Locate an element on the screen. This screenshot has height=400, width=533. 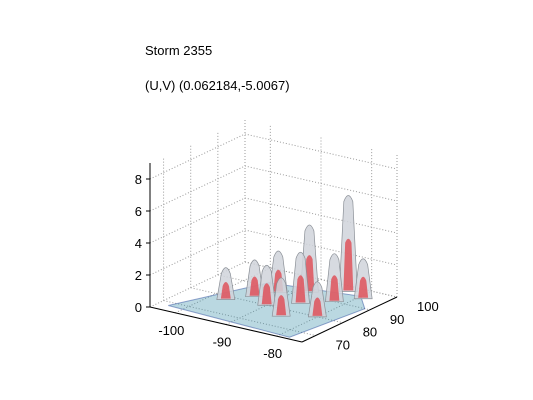
chart-subtitle: (U,V) (0.062184,-5.0067) is located at coordinates (217, 85).